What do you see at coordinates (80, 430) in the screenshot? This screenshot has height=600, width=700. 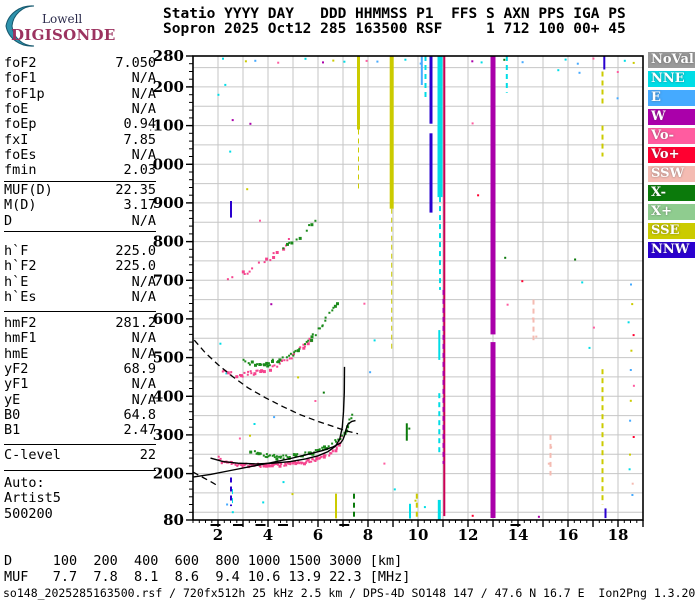 I see `param-row: B1 2.47` at bounding box center [80, 430].